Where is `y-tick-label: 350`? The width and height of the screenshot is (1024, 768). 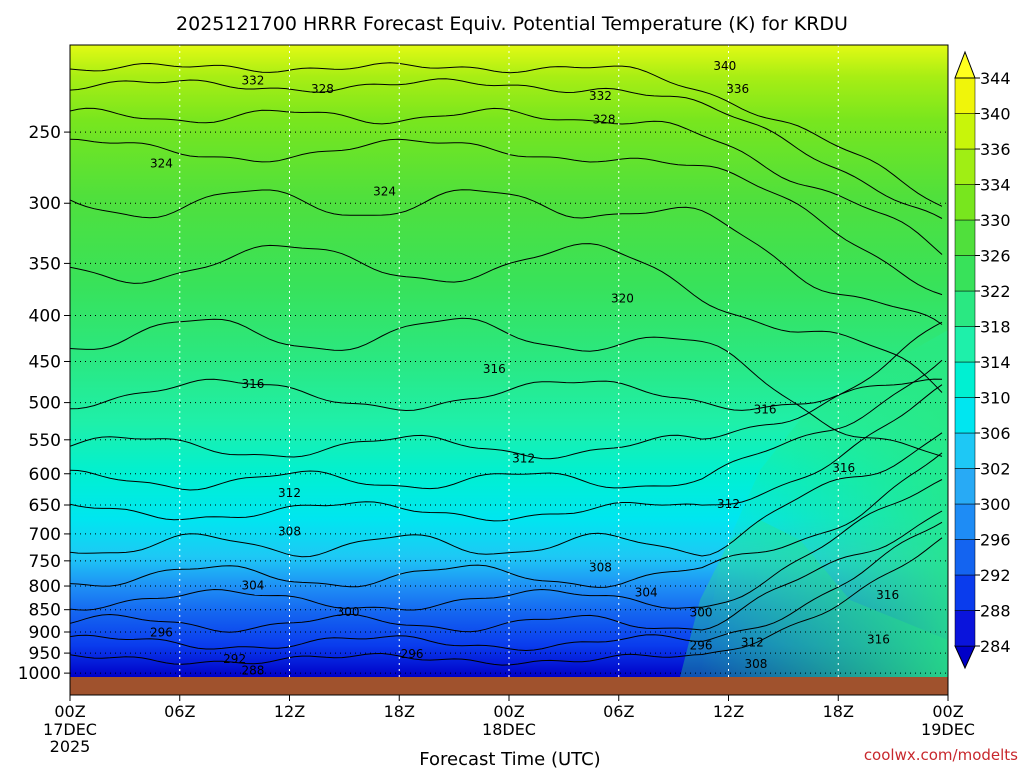 y-tick-label: 350 is located at coordinates (45, 264).